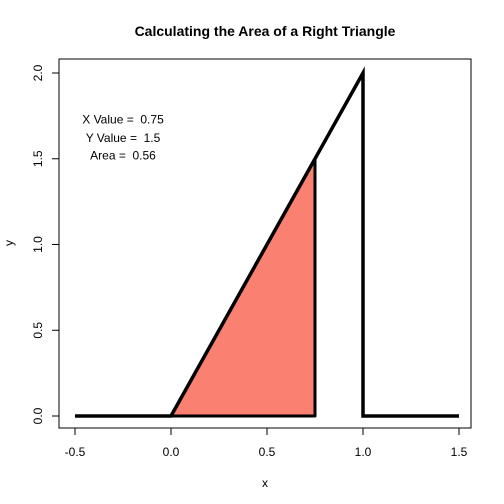  I want to click on x-axis-label: x, so click(265, 483).